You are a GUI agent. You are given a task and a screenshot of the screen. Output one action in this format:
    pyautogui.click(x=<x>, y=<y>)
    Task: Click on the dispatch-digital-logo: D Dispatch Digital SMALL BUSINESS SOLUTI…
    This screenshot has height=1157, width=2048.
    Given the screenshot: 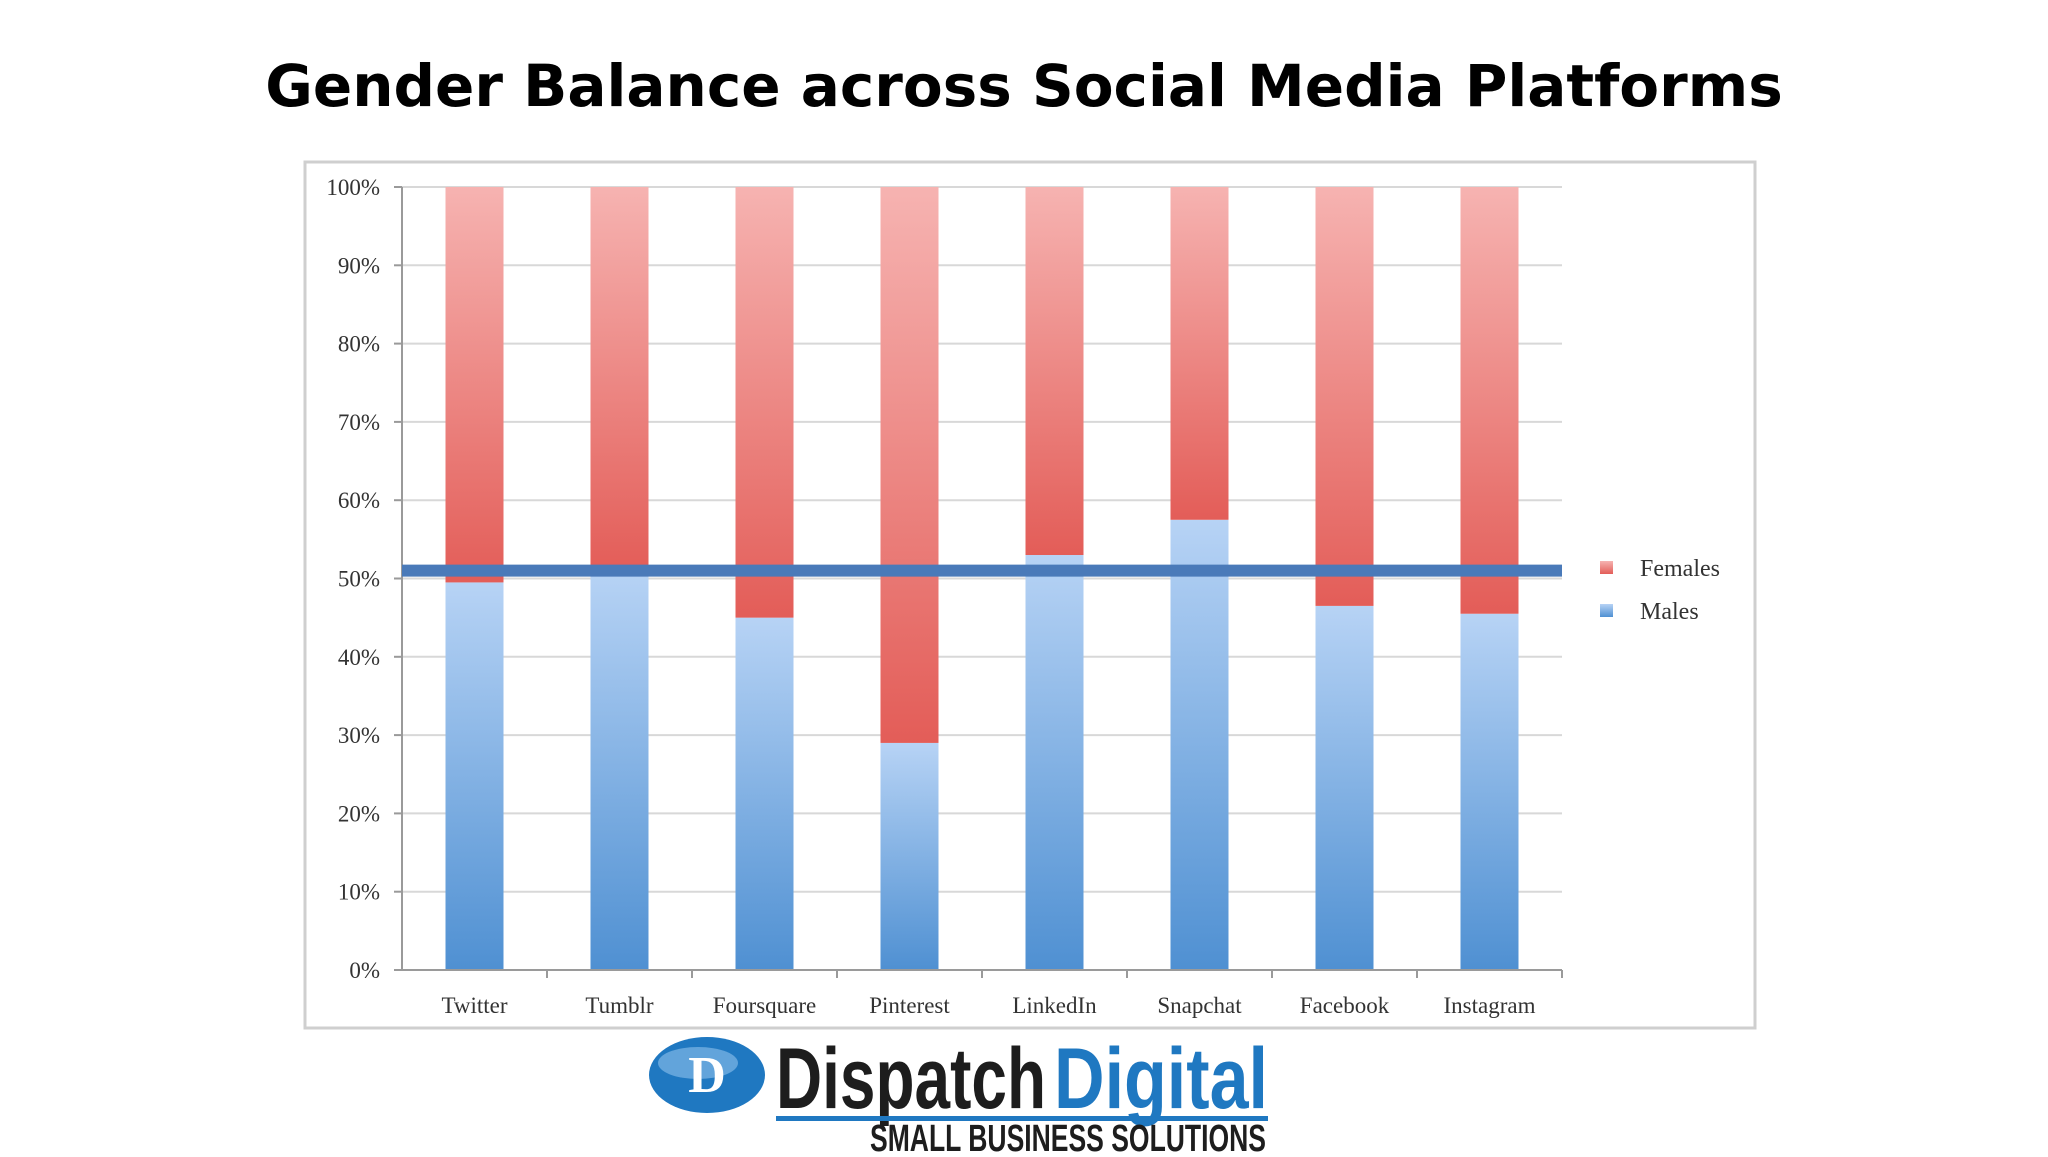 What is the action you would take?
    pyautogui.click(x=960, y=1093)
    